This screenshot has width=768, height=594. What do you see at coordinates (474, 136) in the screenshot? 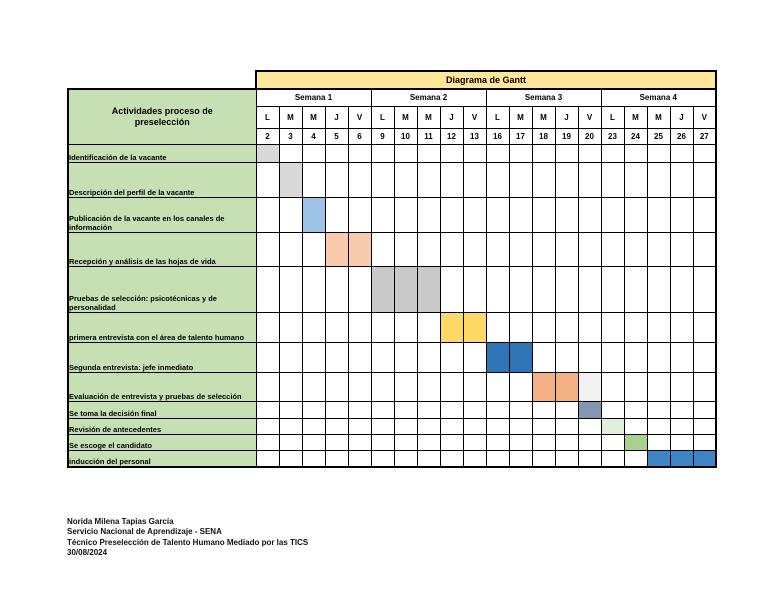
I see `day-date-cell: 13` at bounding box center [474, 136].